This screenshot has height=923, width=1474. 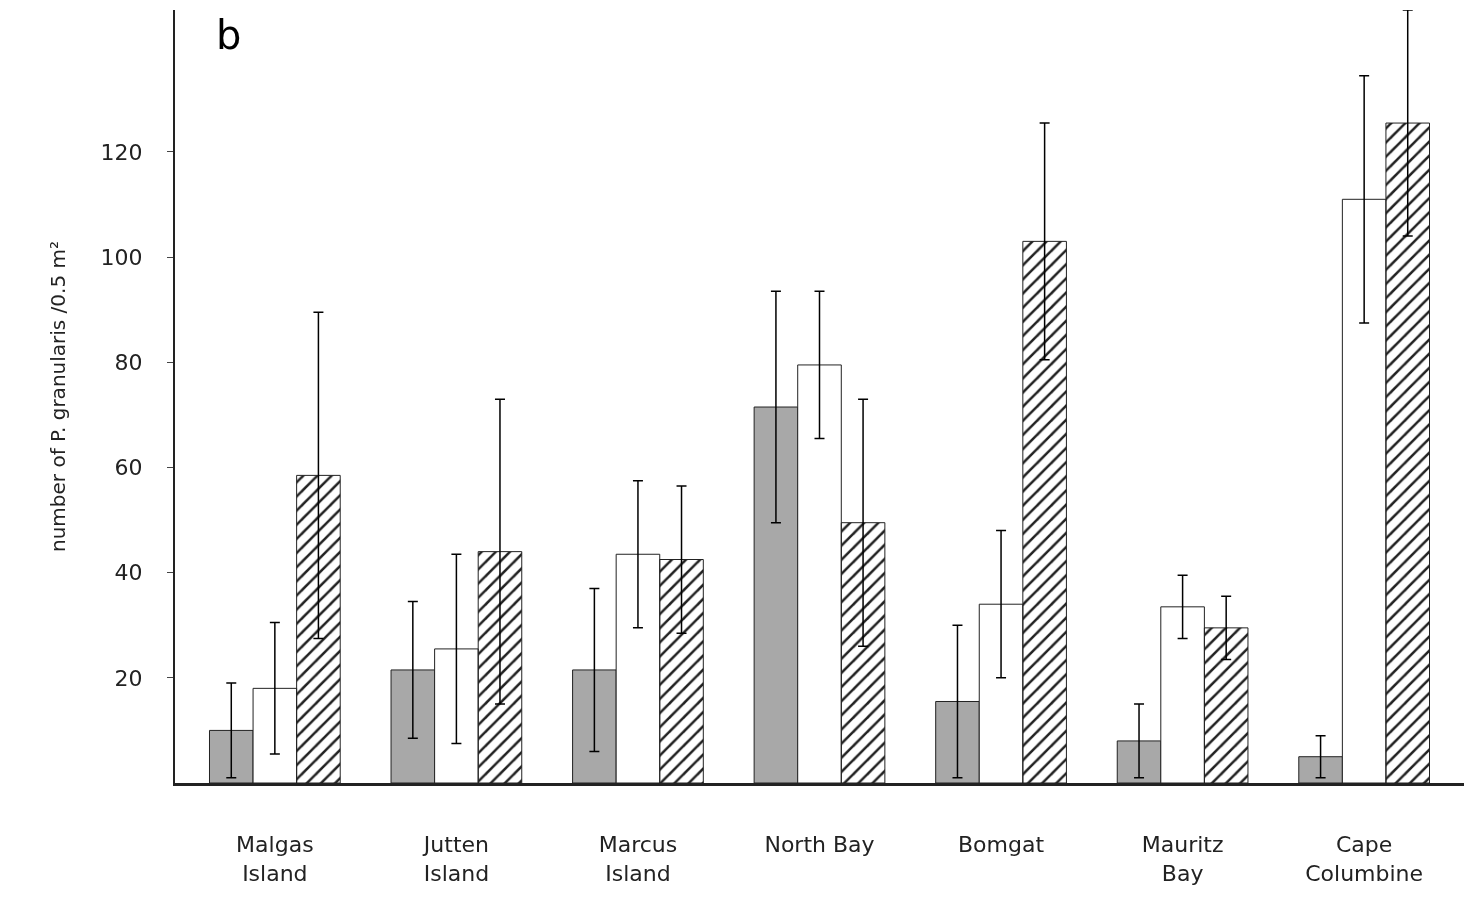 I want to click on x-tick-label: Malgas Island, so click(x=275, y=859).